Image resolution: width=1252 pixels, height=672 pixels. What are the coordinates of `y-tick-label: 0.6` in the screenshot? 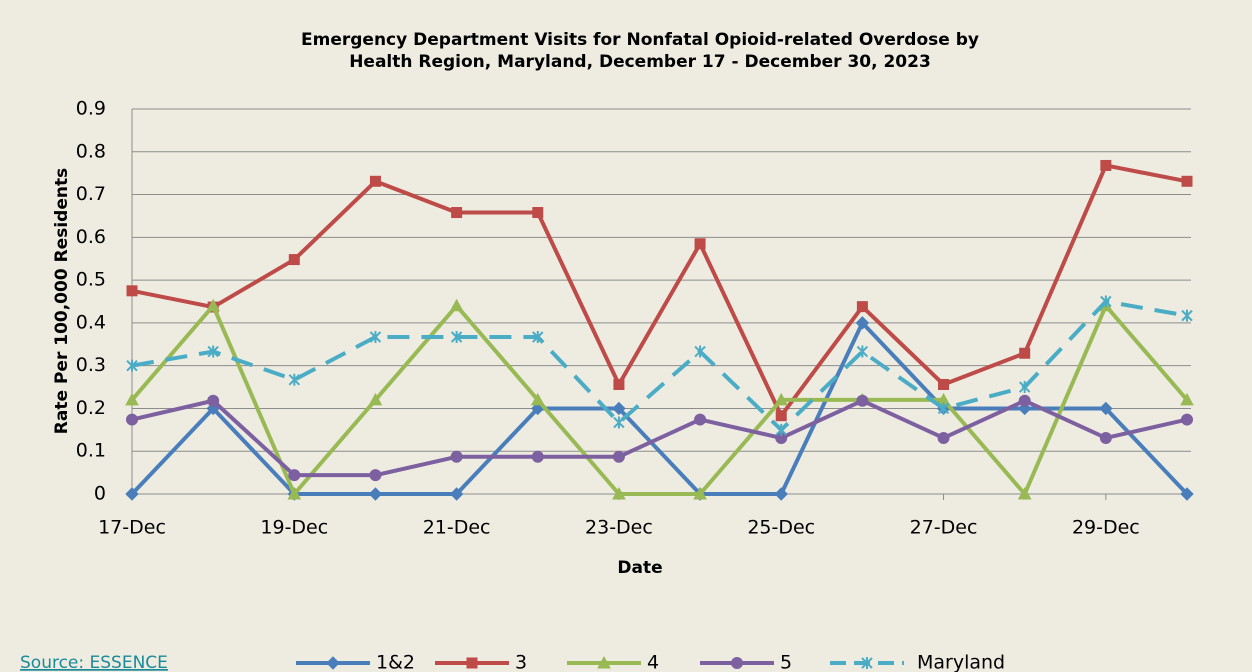 It's located at (91, 237).